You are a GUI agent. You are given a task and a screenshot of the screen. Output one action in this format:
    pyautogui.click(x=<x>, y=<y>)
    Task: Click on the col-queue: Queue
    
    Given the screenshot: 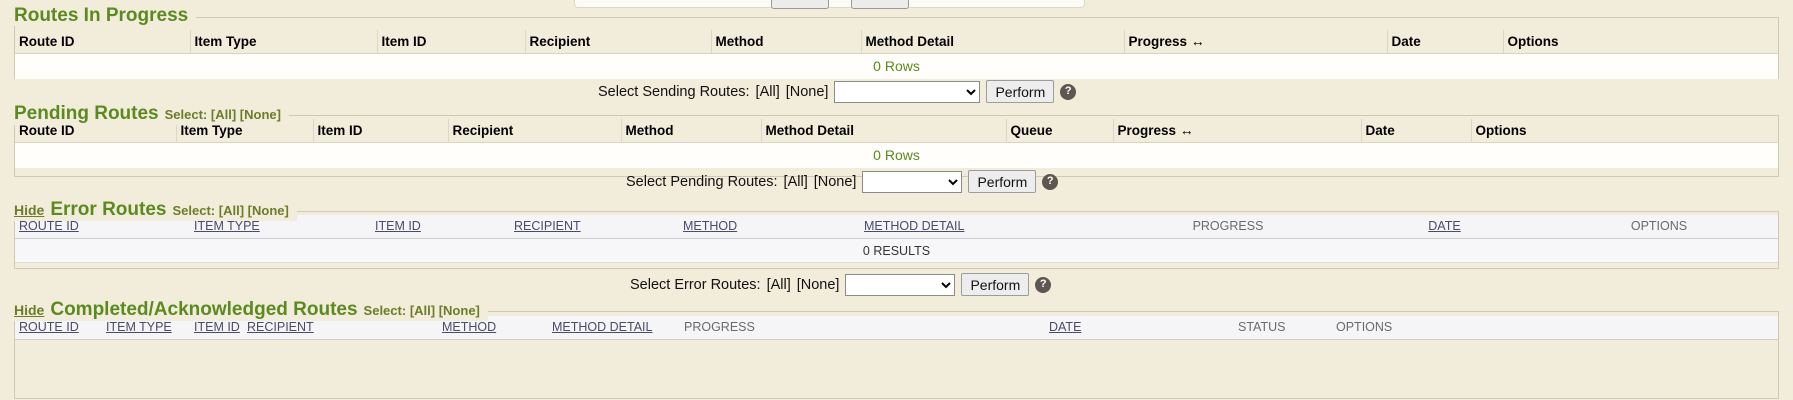 What is the action you would take?
    pyautogui.click(x=1060, y=131)
    